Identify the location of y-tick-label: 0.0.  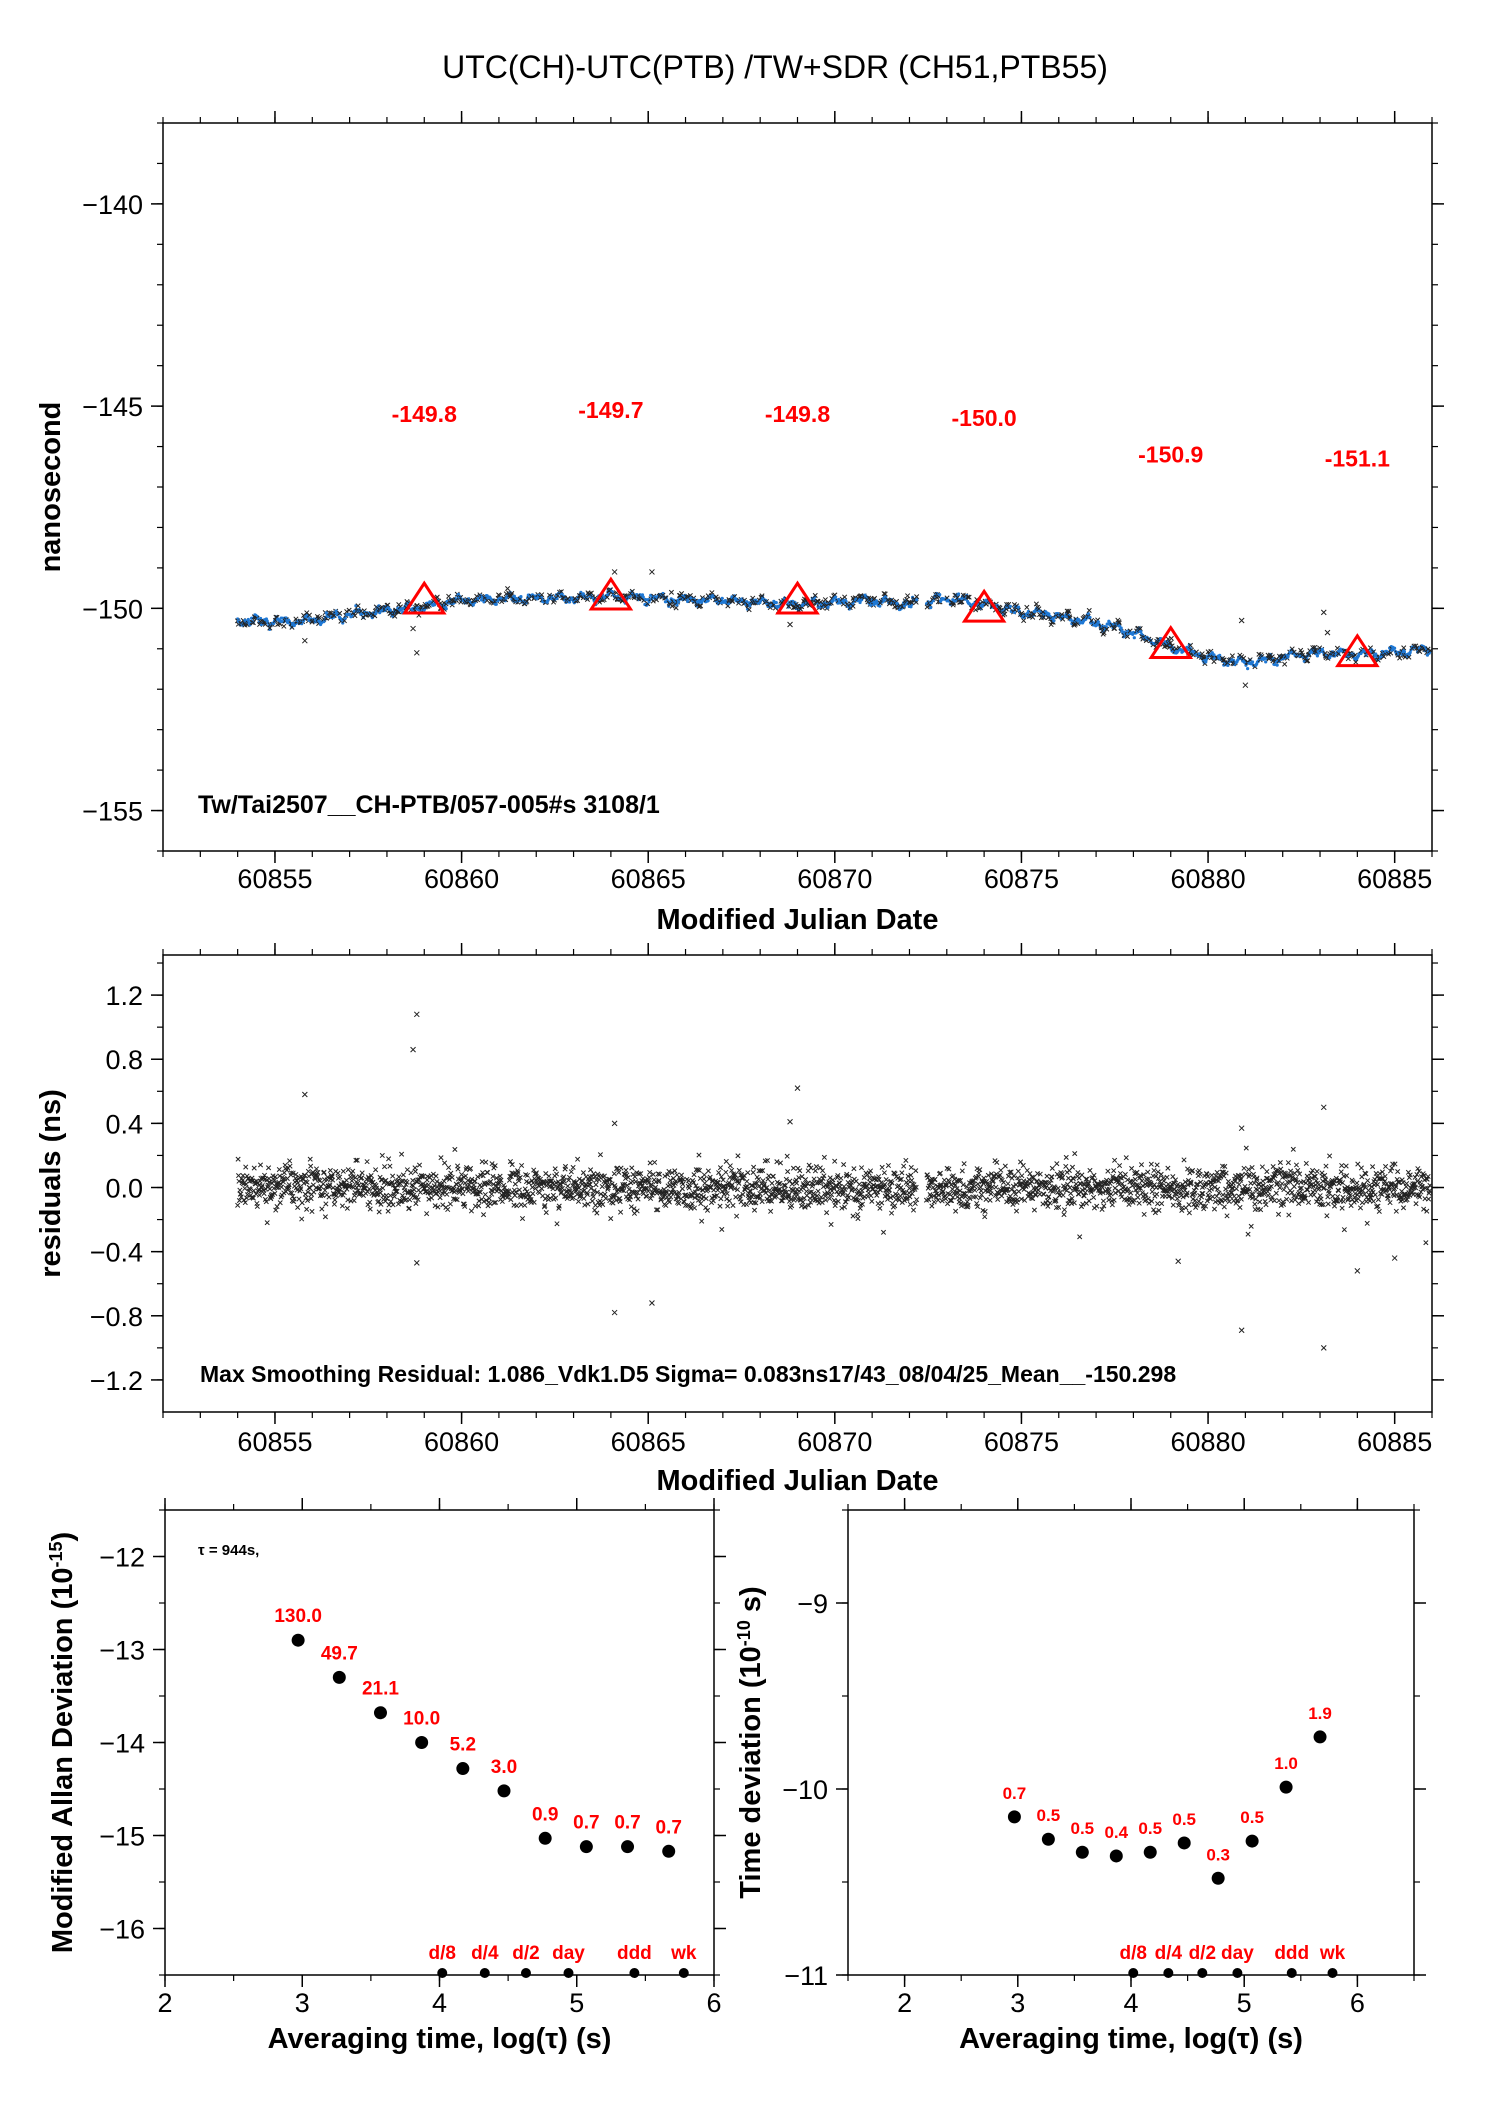
(124, 1189).